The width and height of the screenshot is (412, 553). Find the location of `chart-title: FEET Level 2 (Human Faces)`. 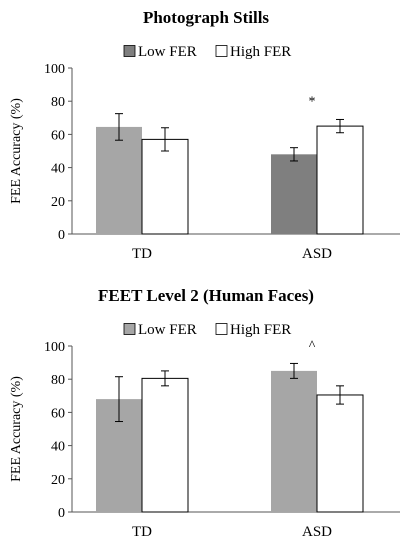

chart-title: FEET Level 2 (Human Faces) is located at coordinates (206, 295).